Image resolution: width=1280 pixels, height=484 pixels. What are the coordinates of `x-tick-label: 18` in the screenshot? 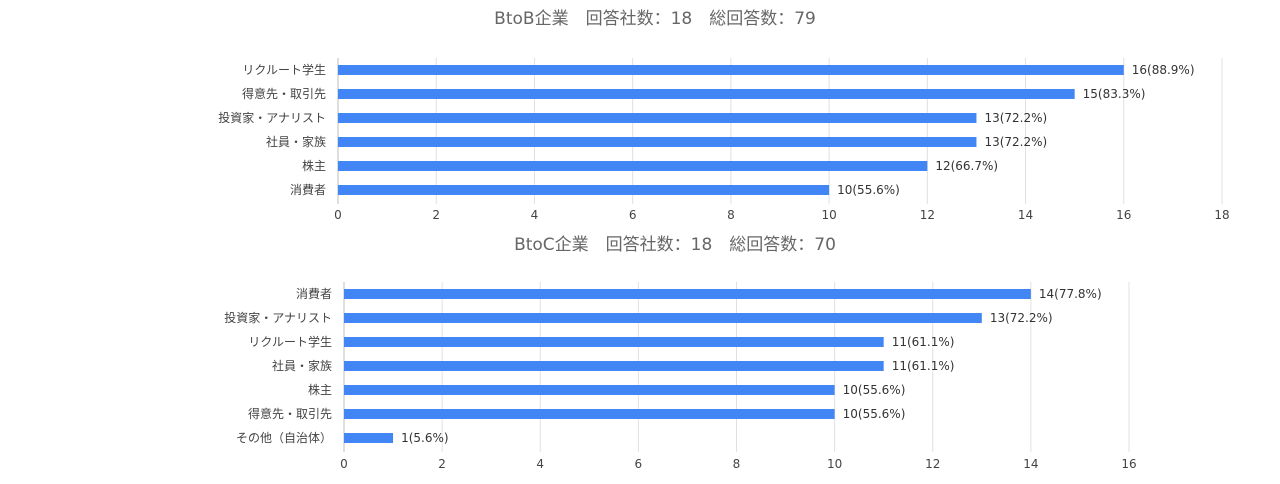 It's located at (1221, 215).